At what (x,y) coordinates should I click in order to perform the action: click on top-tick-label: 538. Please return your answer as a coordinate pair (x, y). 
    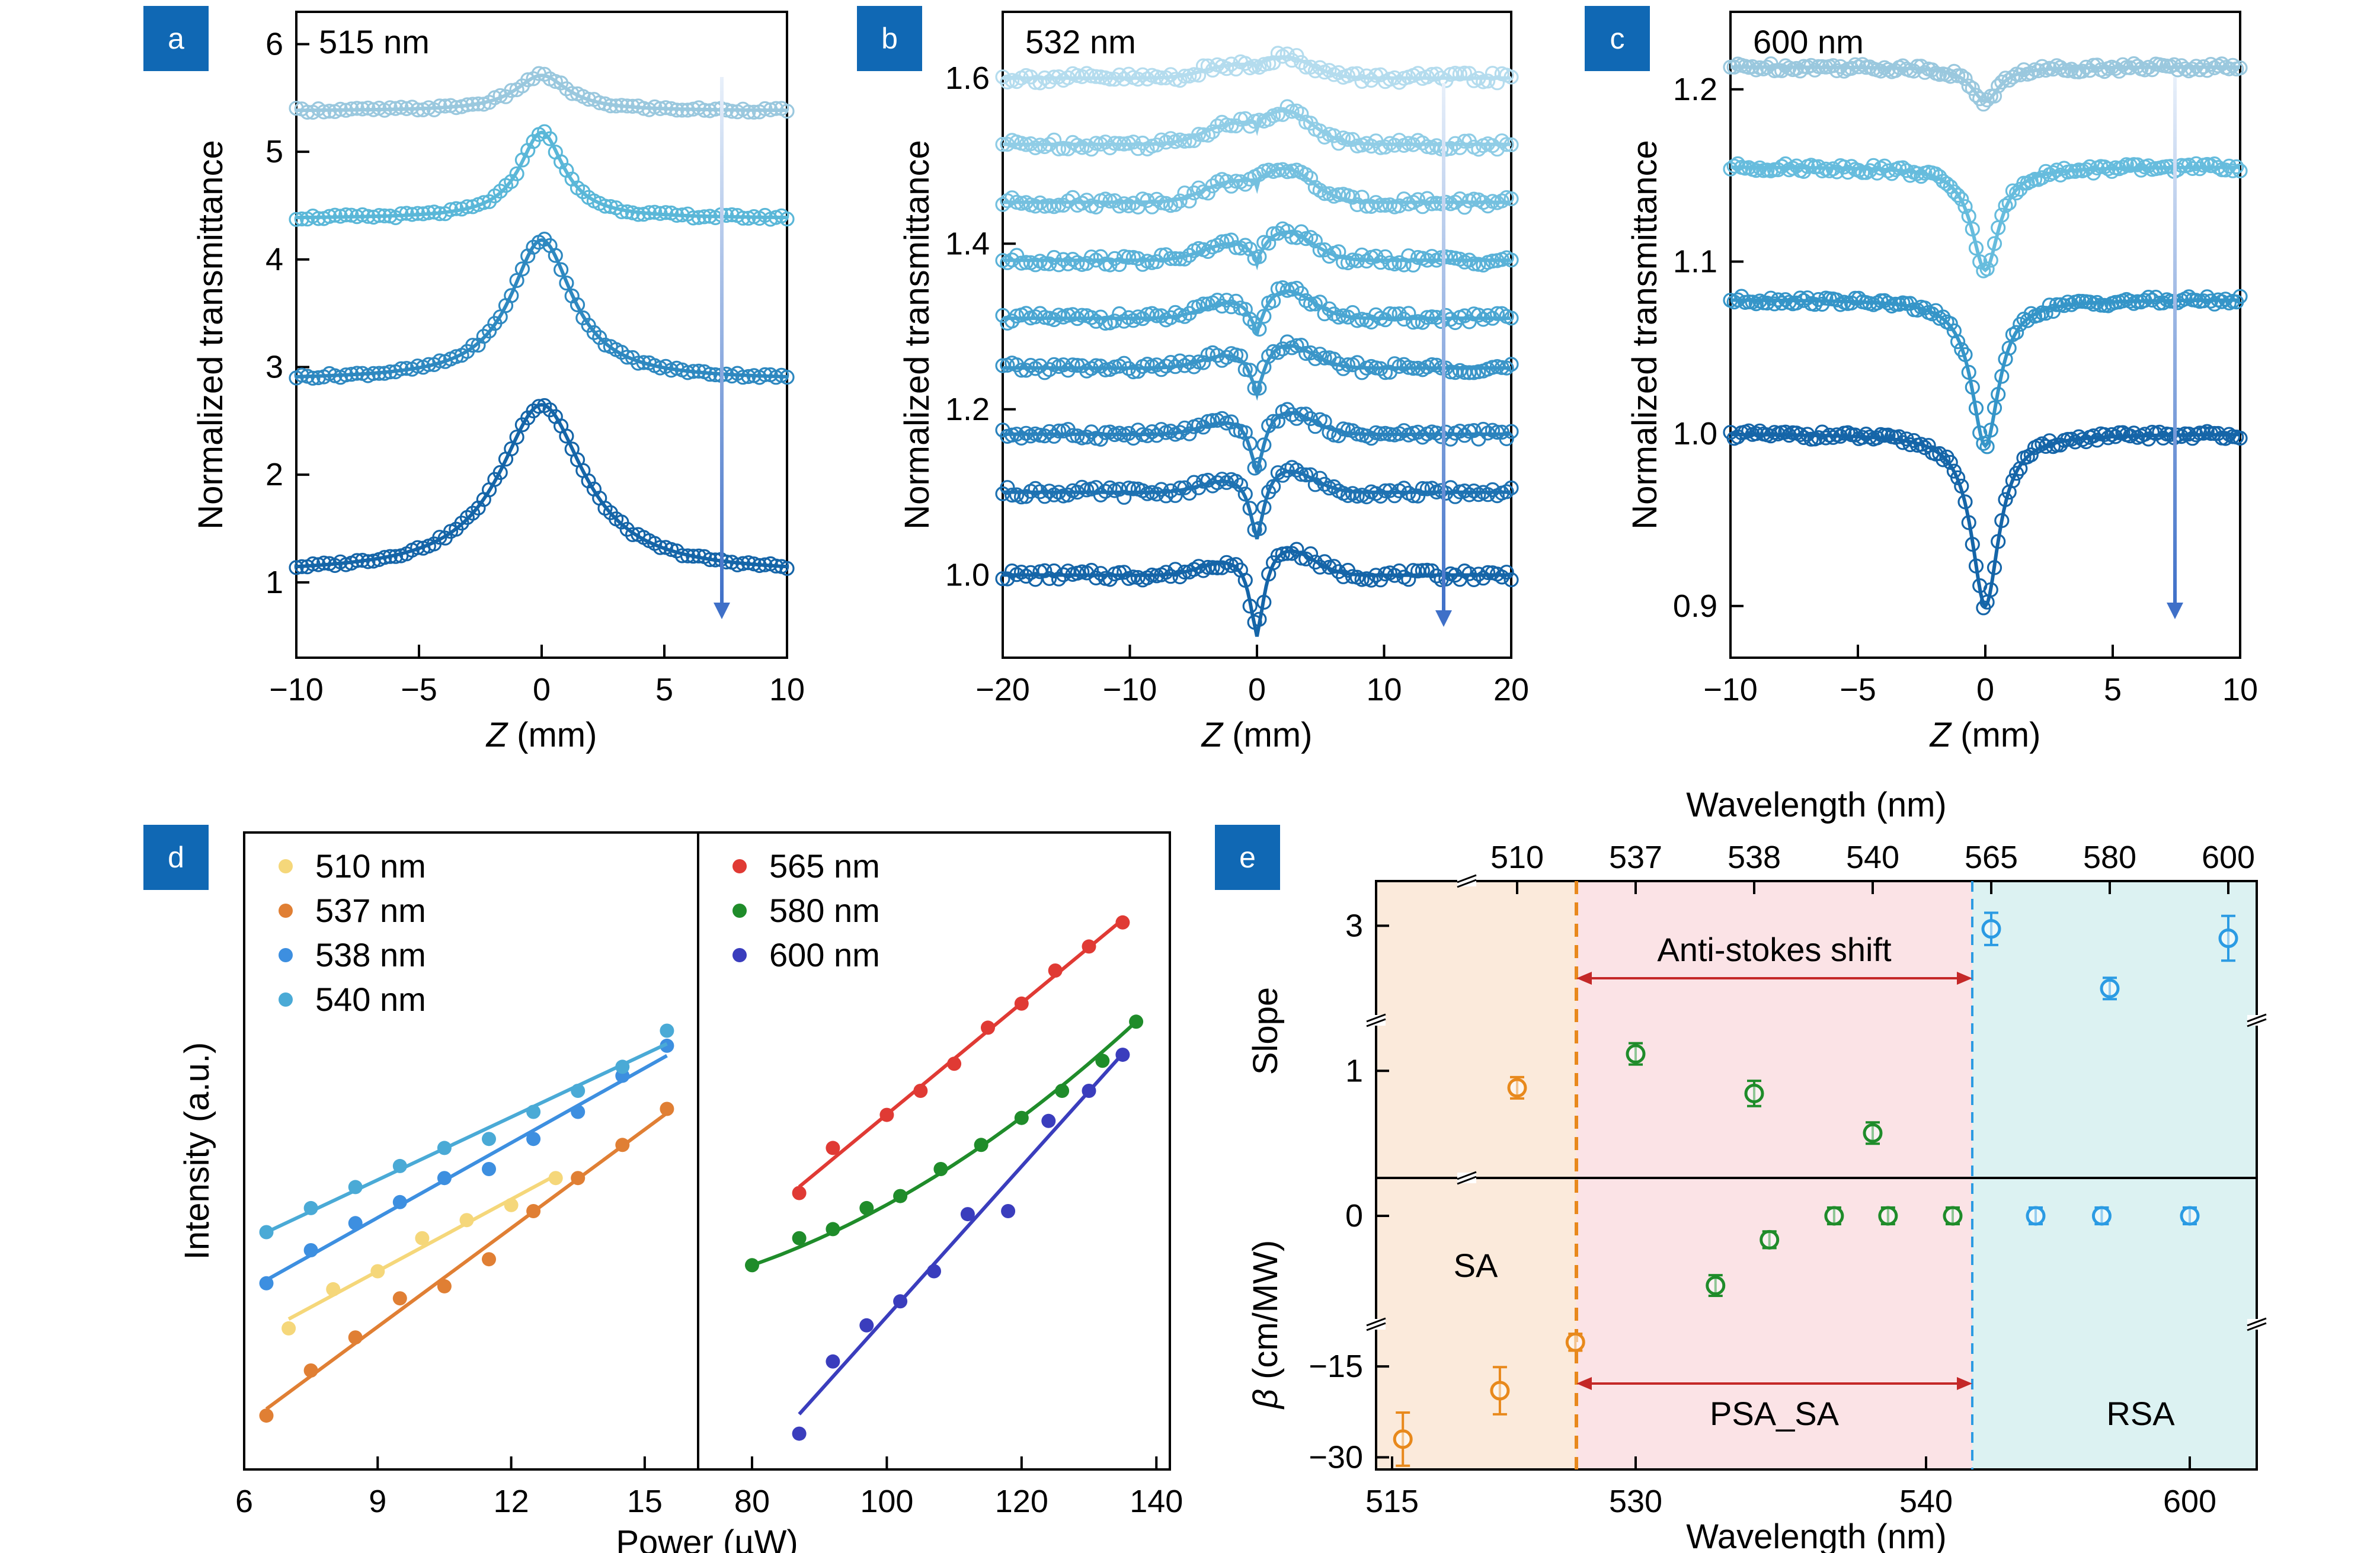
    Looking at the image, I should click on (1754, 857).